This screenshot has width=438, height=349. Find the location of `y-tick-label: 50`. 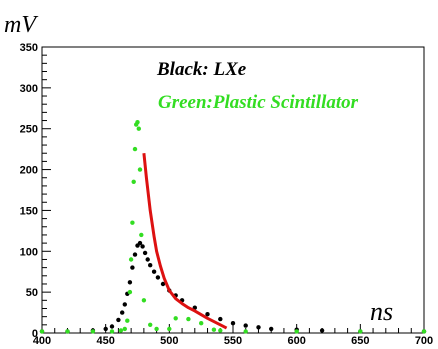

y-tick-label: 50 is located at coordinates (32, 293).